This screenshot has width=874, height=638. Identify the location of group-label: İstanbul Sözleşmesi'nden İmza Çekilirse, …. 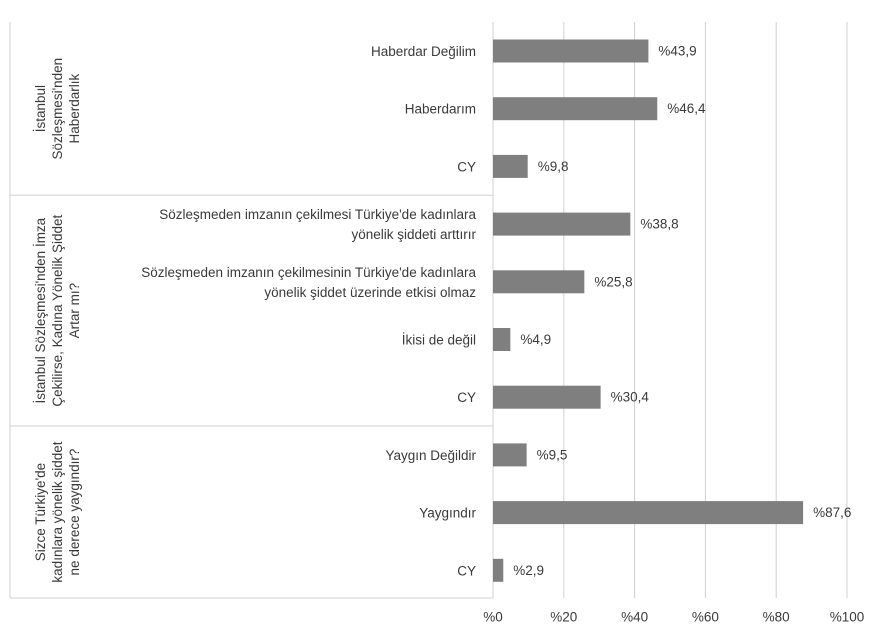
(57, 310).